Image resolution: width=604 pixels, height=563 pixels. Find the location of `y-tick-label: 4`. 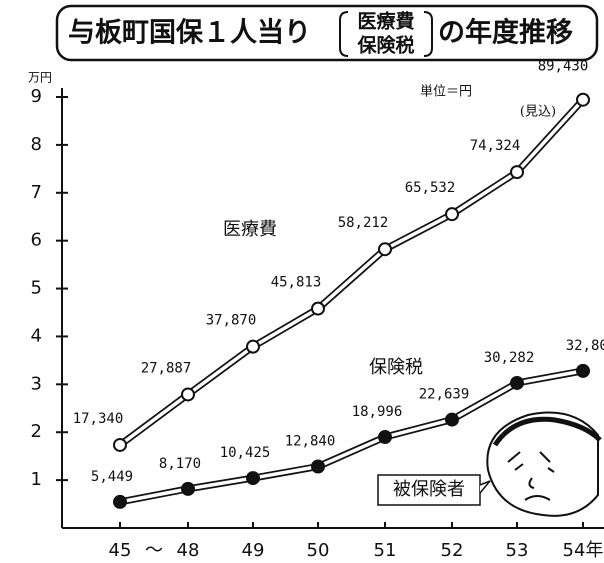

y-tick-label: 4 is located at coordinates (36, 335).